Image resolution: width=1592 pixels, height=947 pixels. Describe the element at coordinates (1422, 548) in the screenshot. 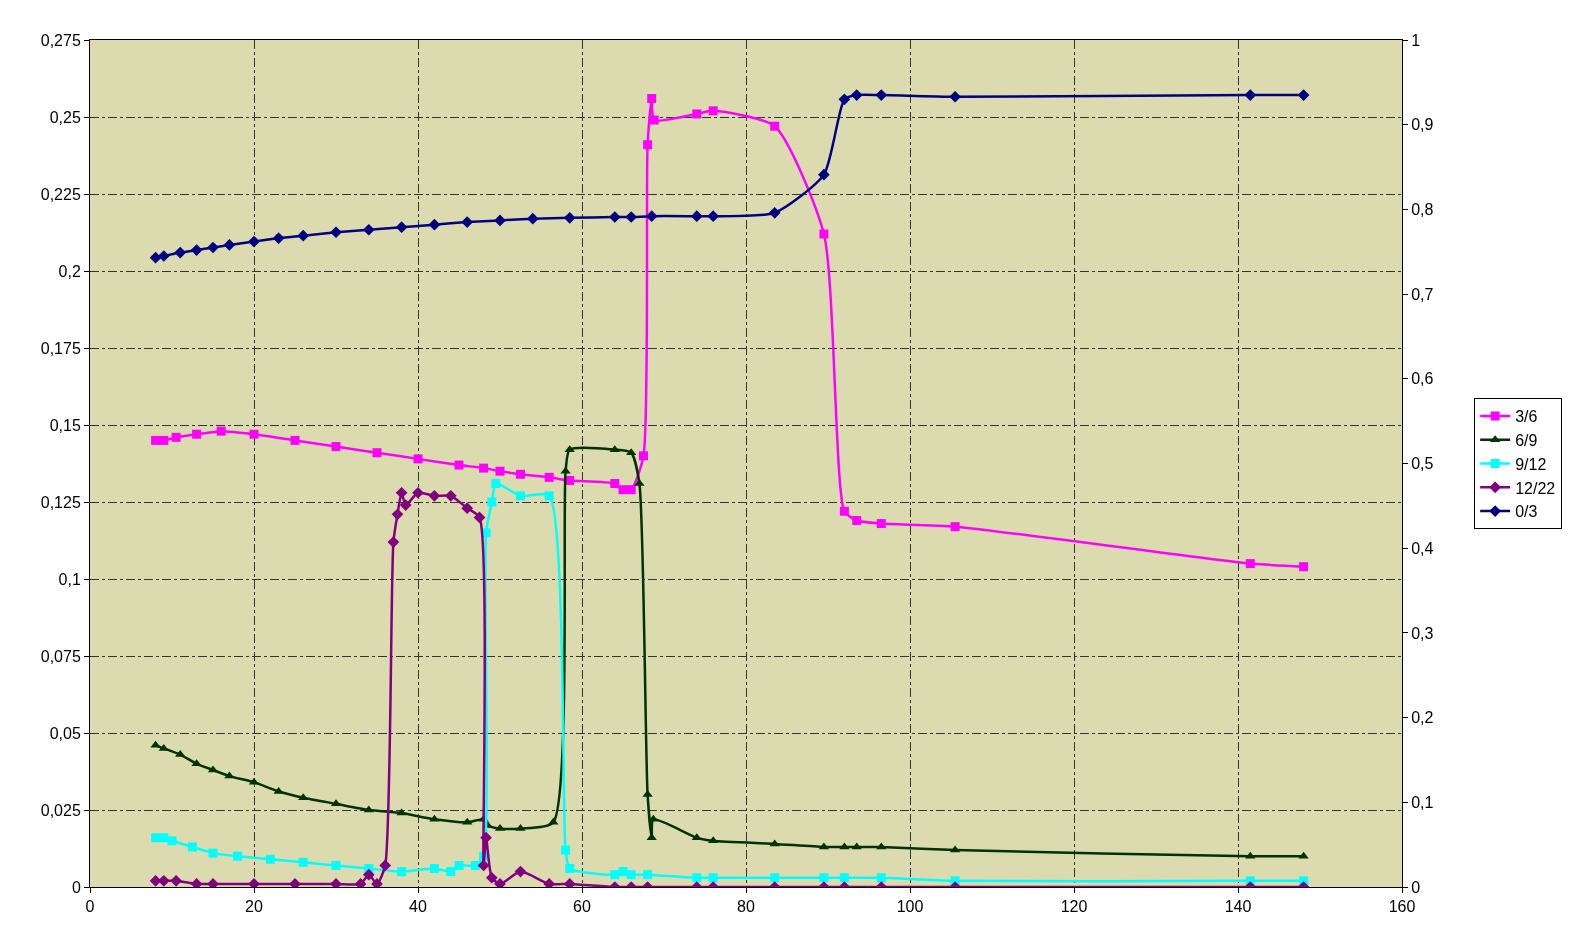

I see `y2-tick-label: 0,4` at that location.